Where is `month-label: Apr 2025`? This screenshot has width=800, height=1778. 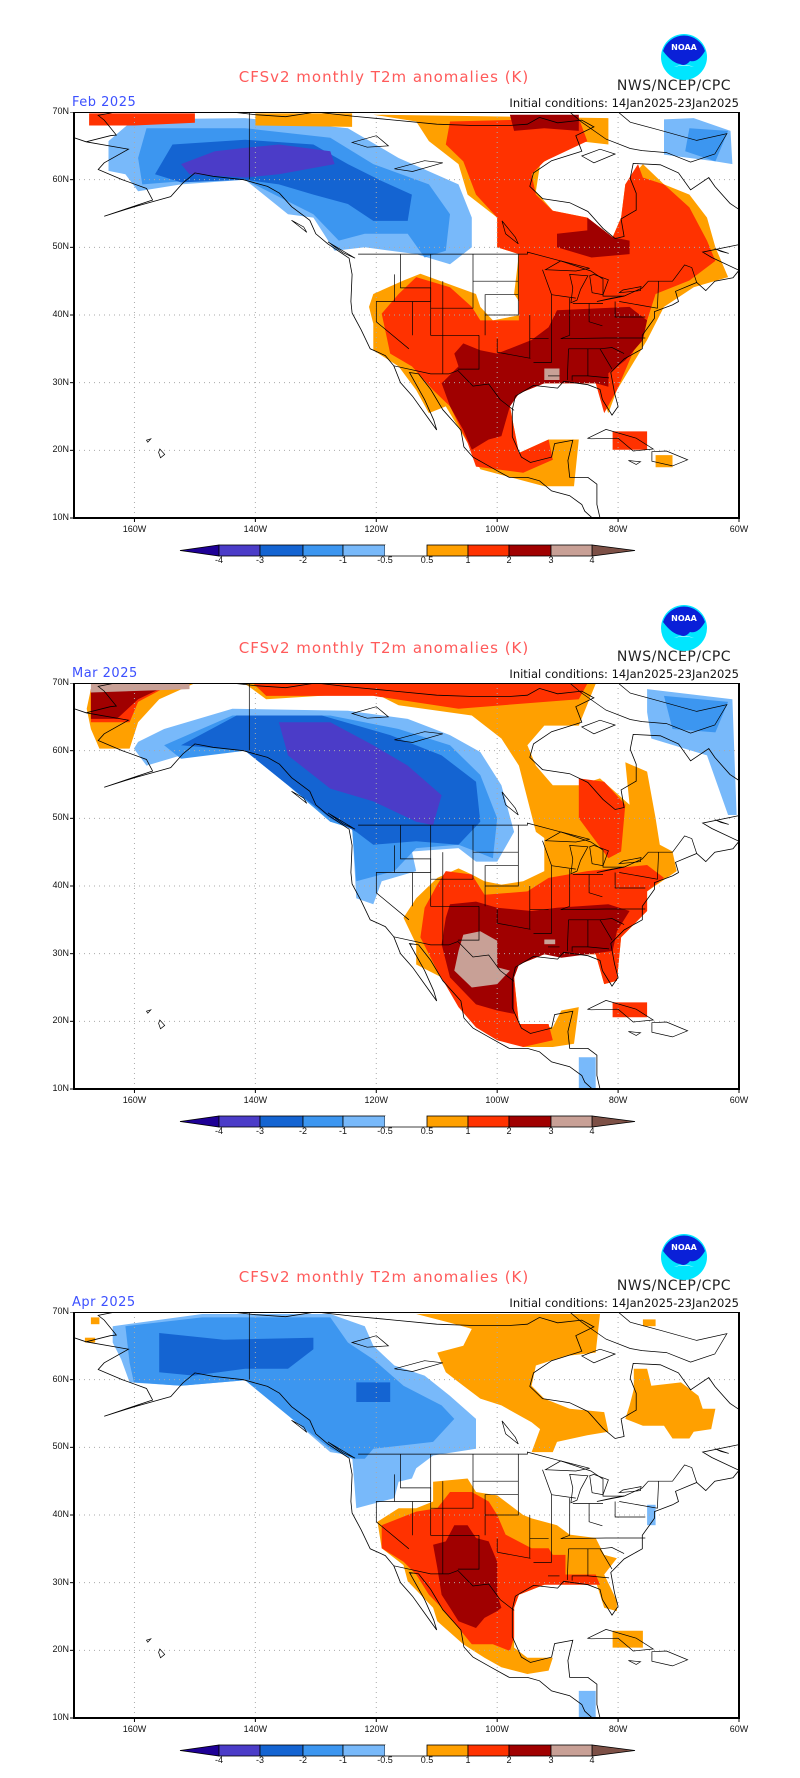 month-label: Apr 2025 is located at coordinates (104, 1302).